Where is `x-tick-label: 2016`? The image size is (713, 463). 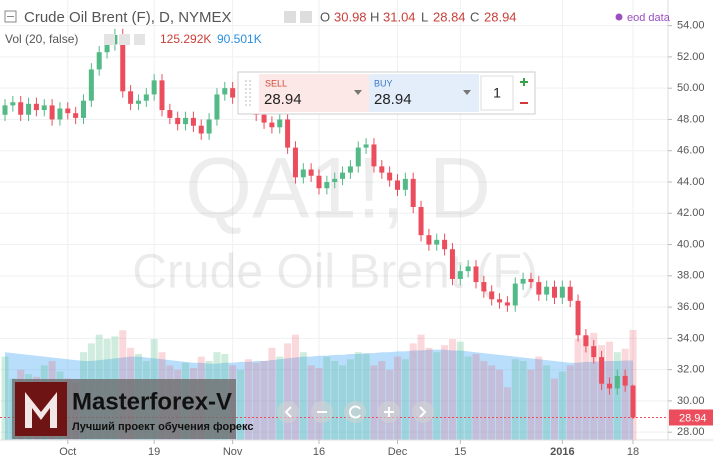
x-tick-label: 2016 is located at coordinates (562, 452).